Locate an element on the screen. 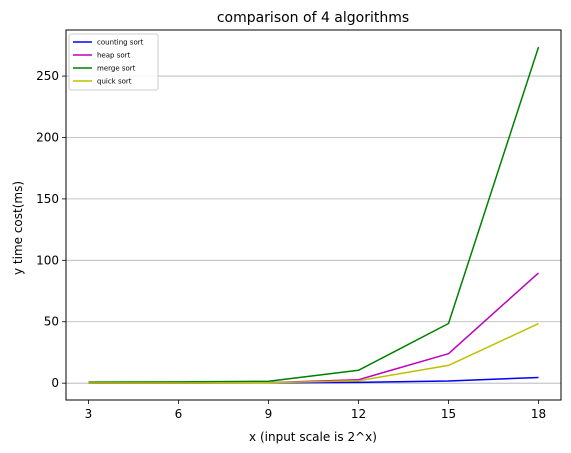 This screenshot has height=453, width=571. x-tick-label-3: 12 is located at coordinates (358, 414).